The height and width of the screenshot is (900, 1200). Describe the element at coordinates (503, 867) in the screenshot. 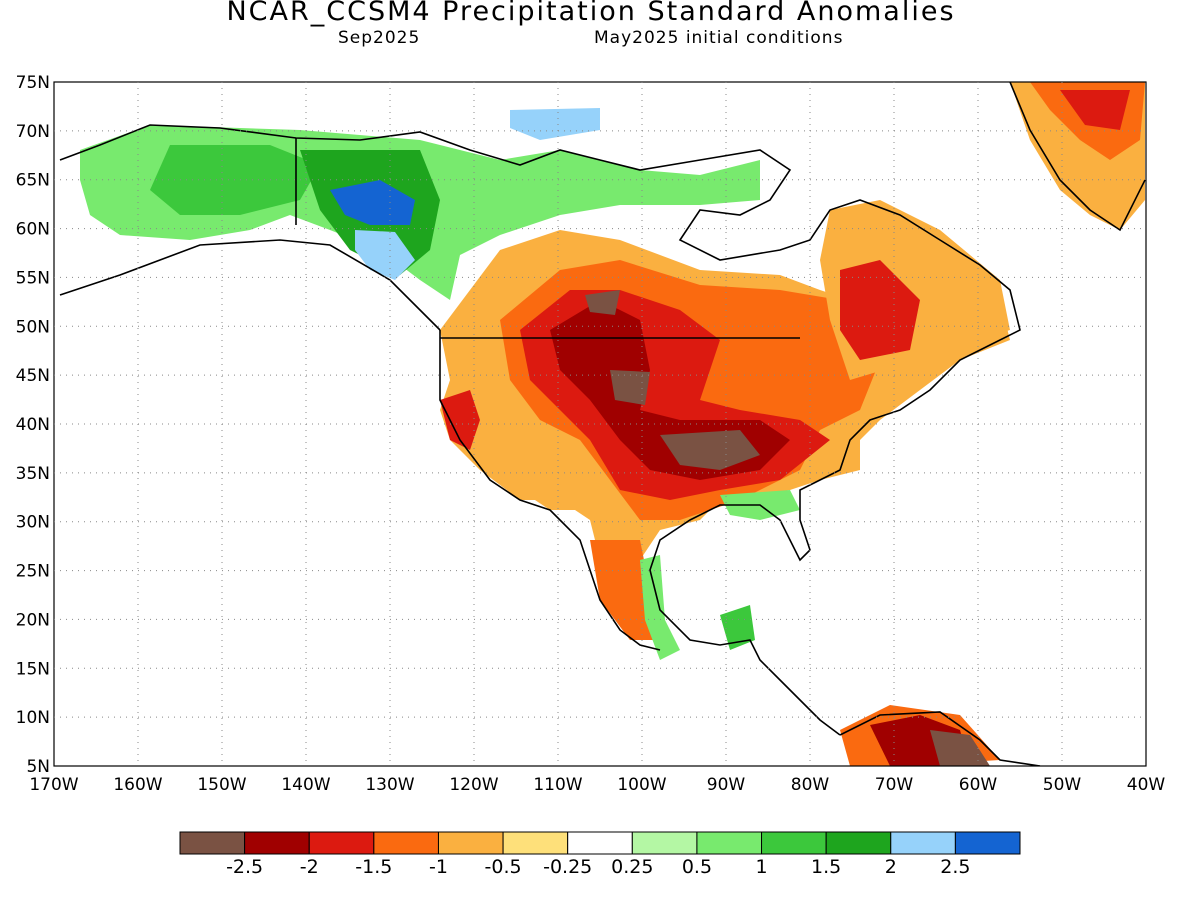

I see `colorbar-label: -0.5` at that location.